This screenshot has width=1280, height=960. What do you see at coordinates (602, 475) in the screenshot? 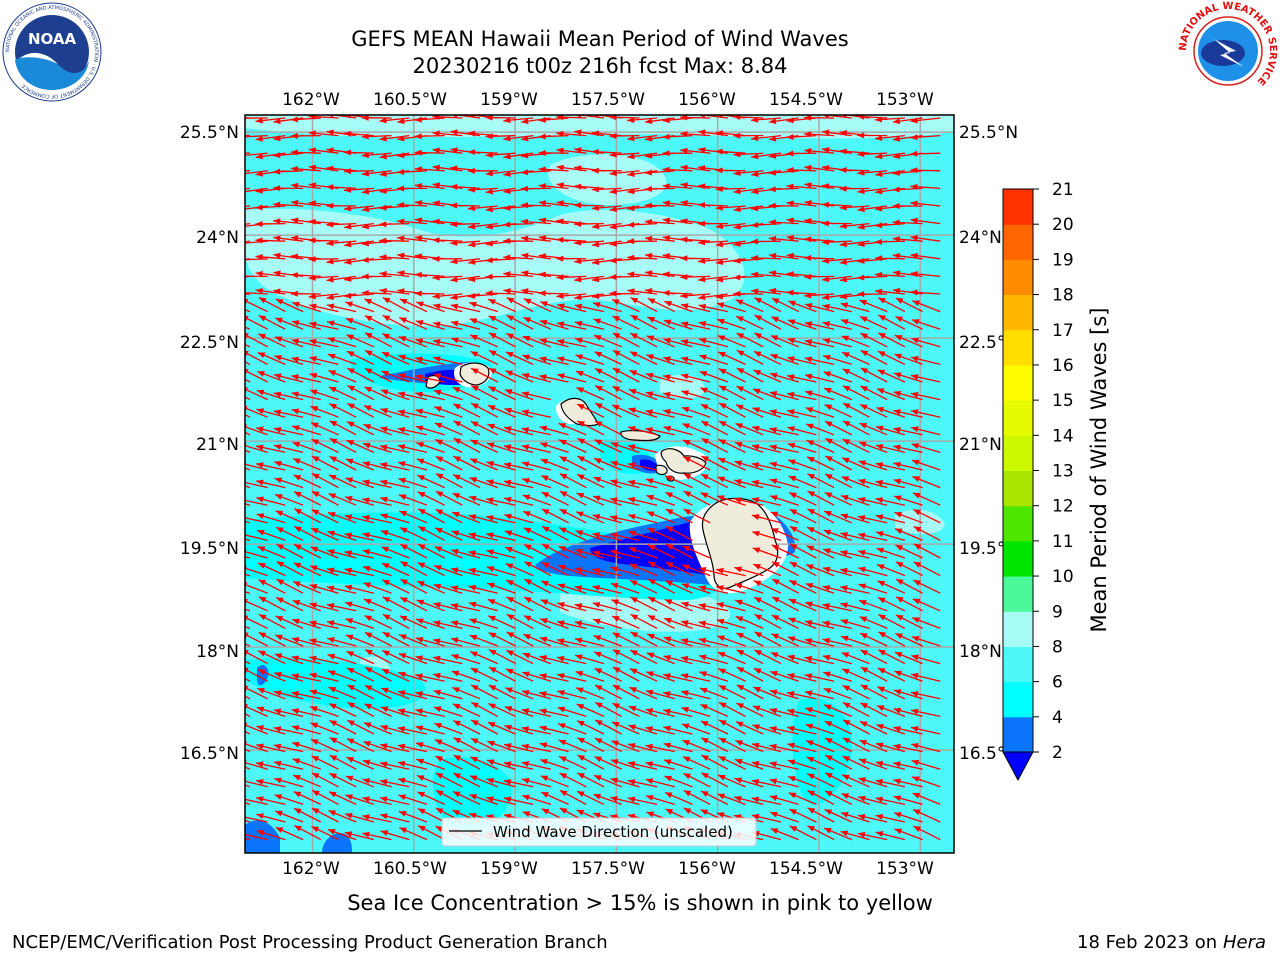
I see `islands` at bounding box center [602, 475].